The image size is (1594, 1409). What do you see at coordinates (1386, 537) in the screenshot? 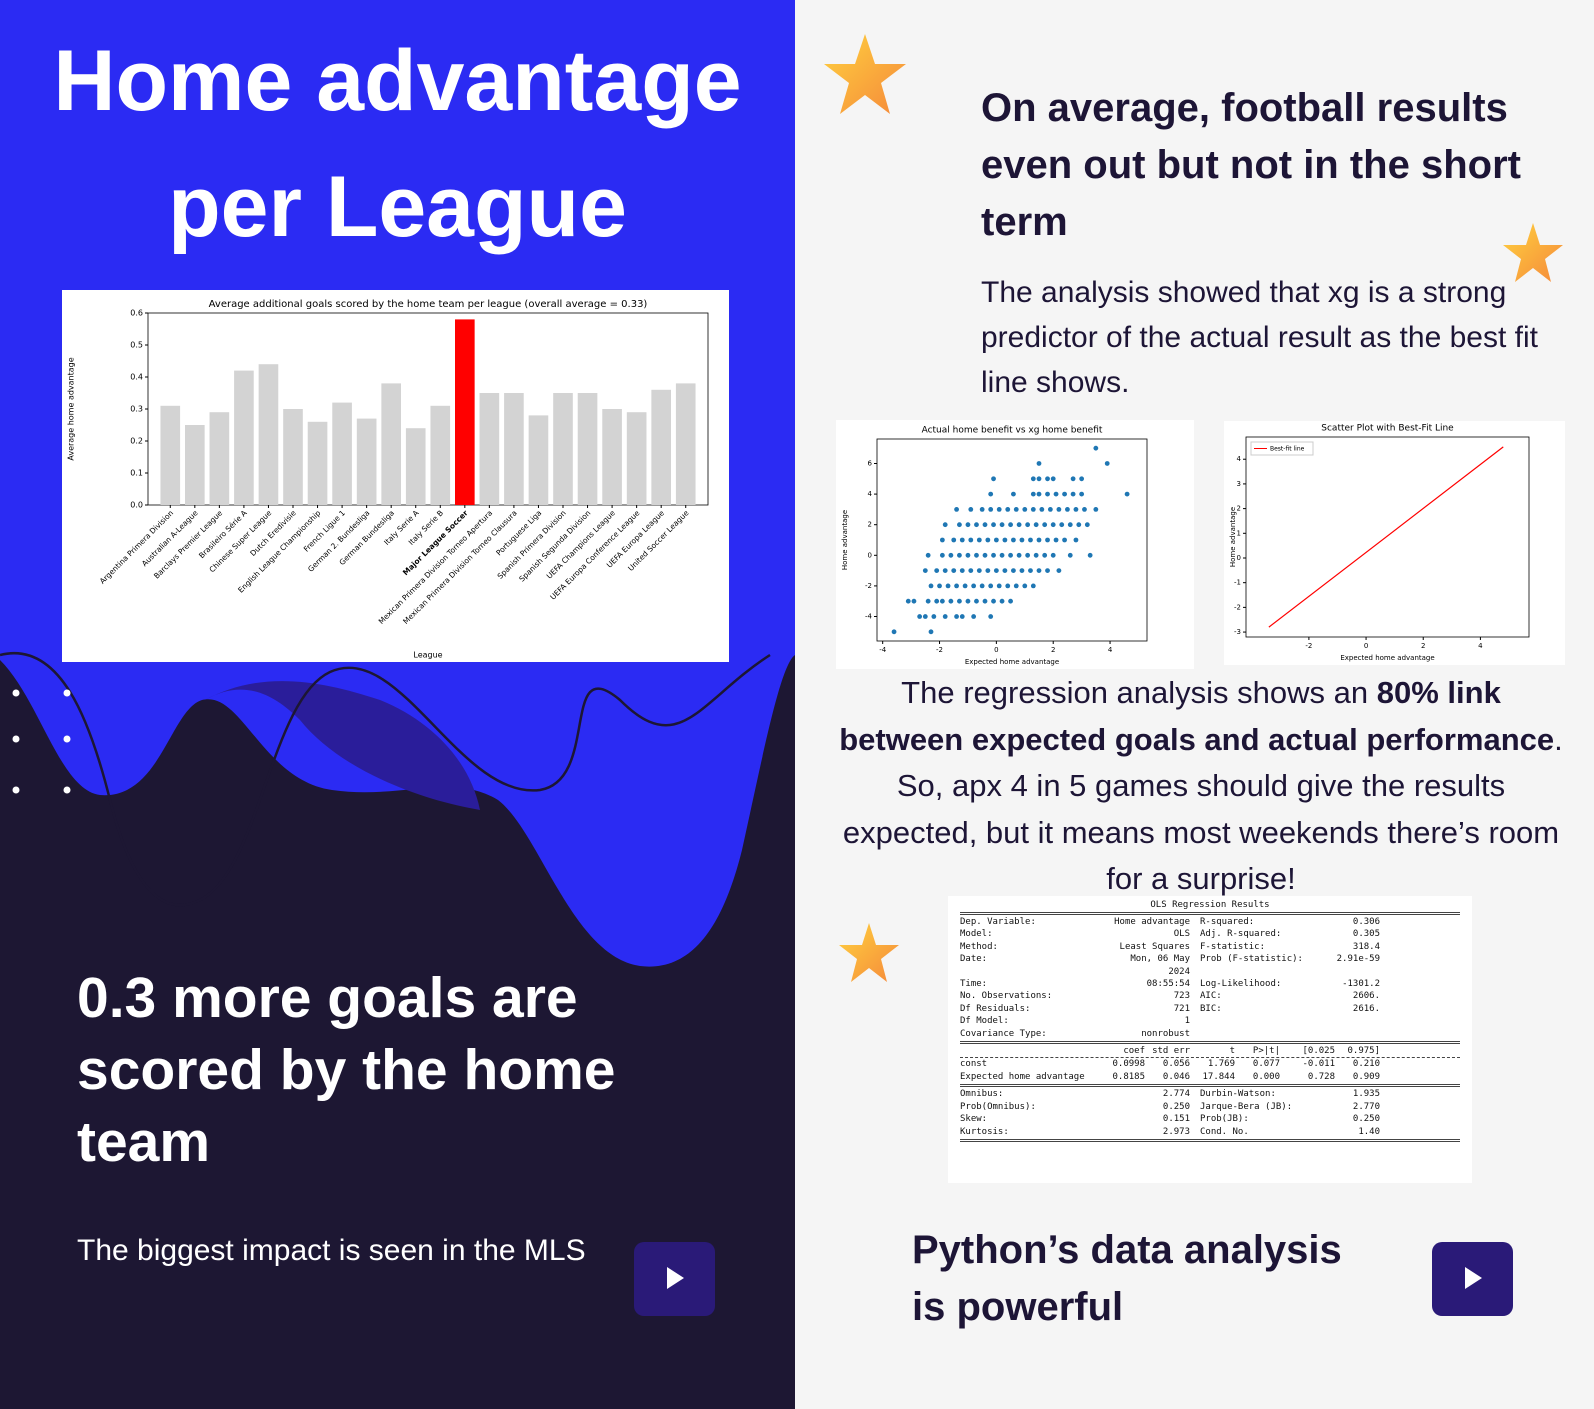
I see `line` at bounding box center [1386, 537].